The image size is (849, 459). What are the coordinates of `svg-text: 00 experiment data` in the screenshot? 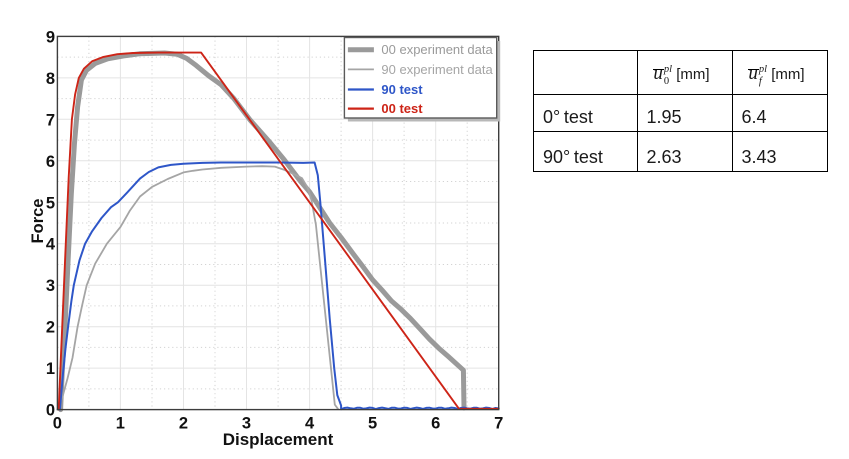 It's located at (437, 49).